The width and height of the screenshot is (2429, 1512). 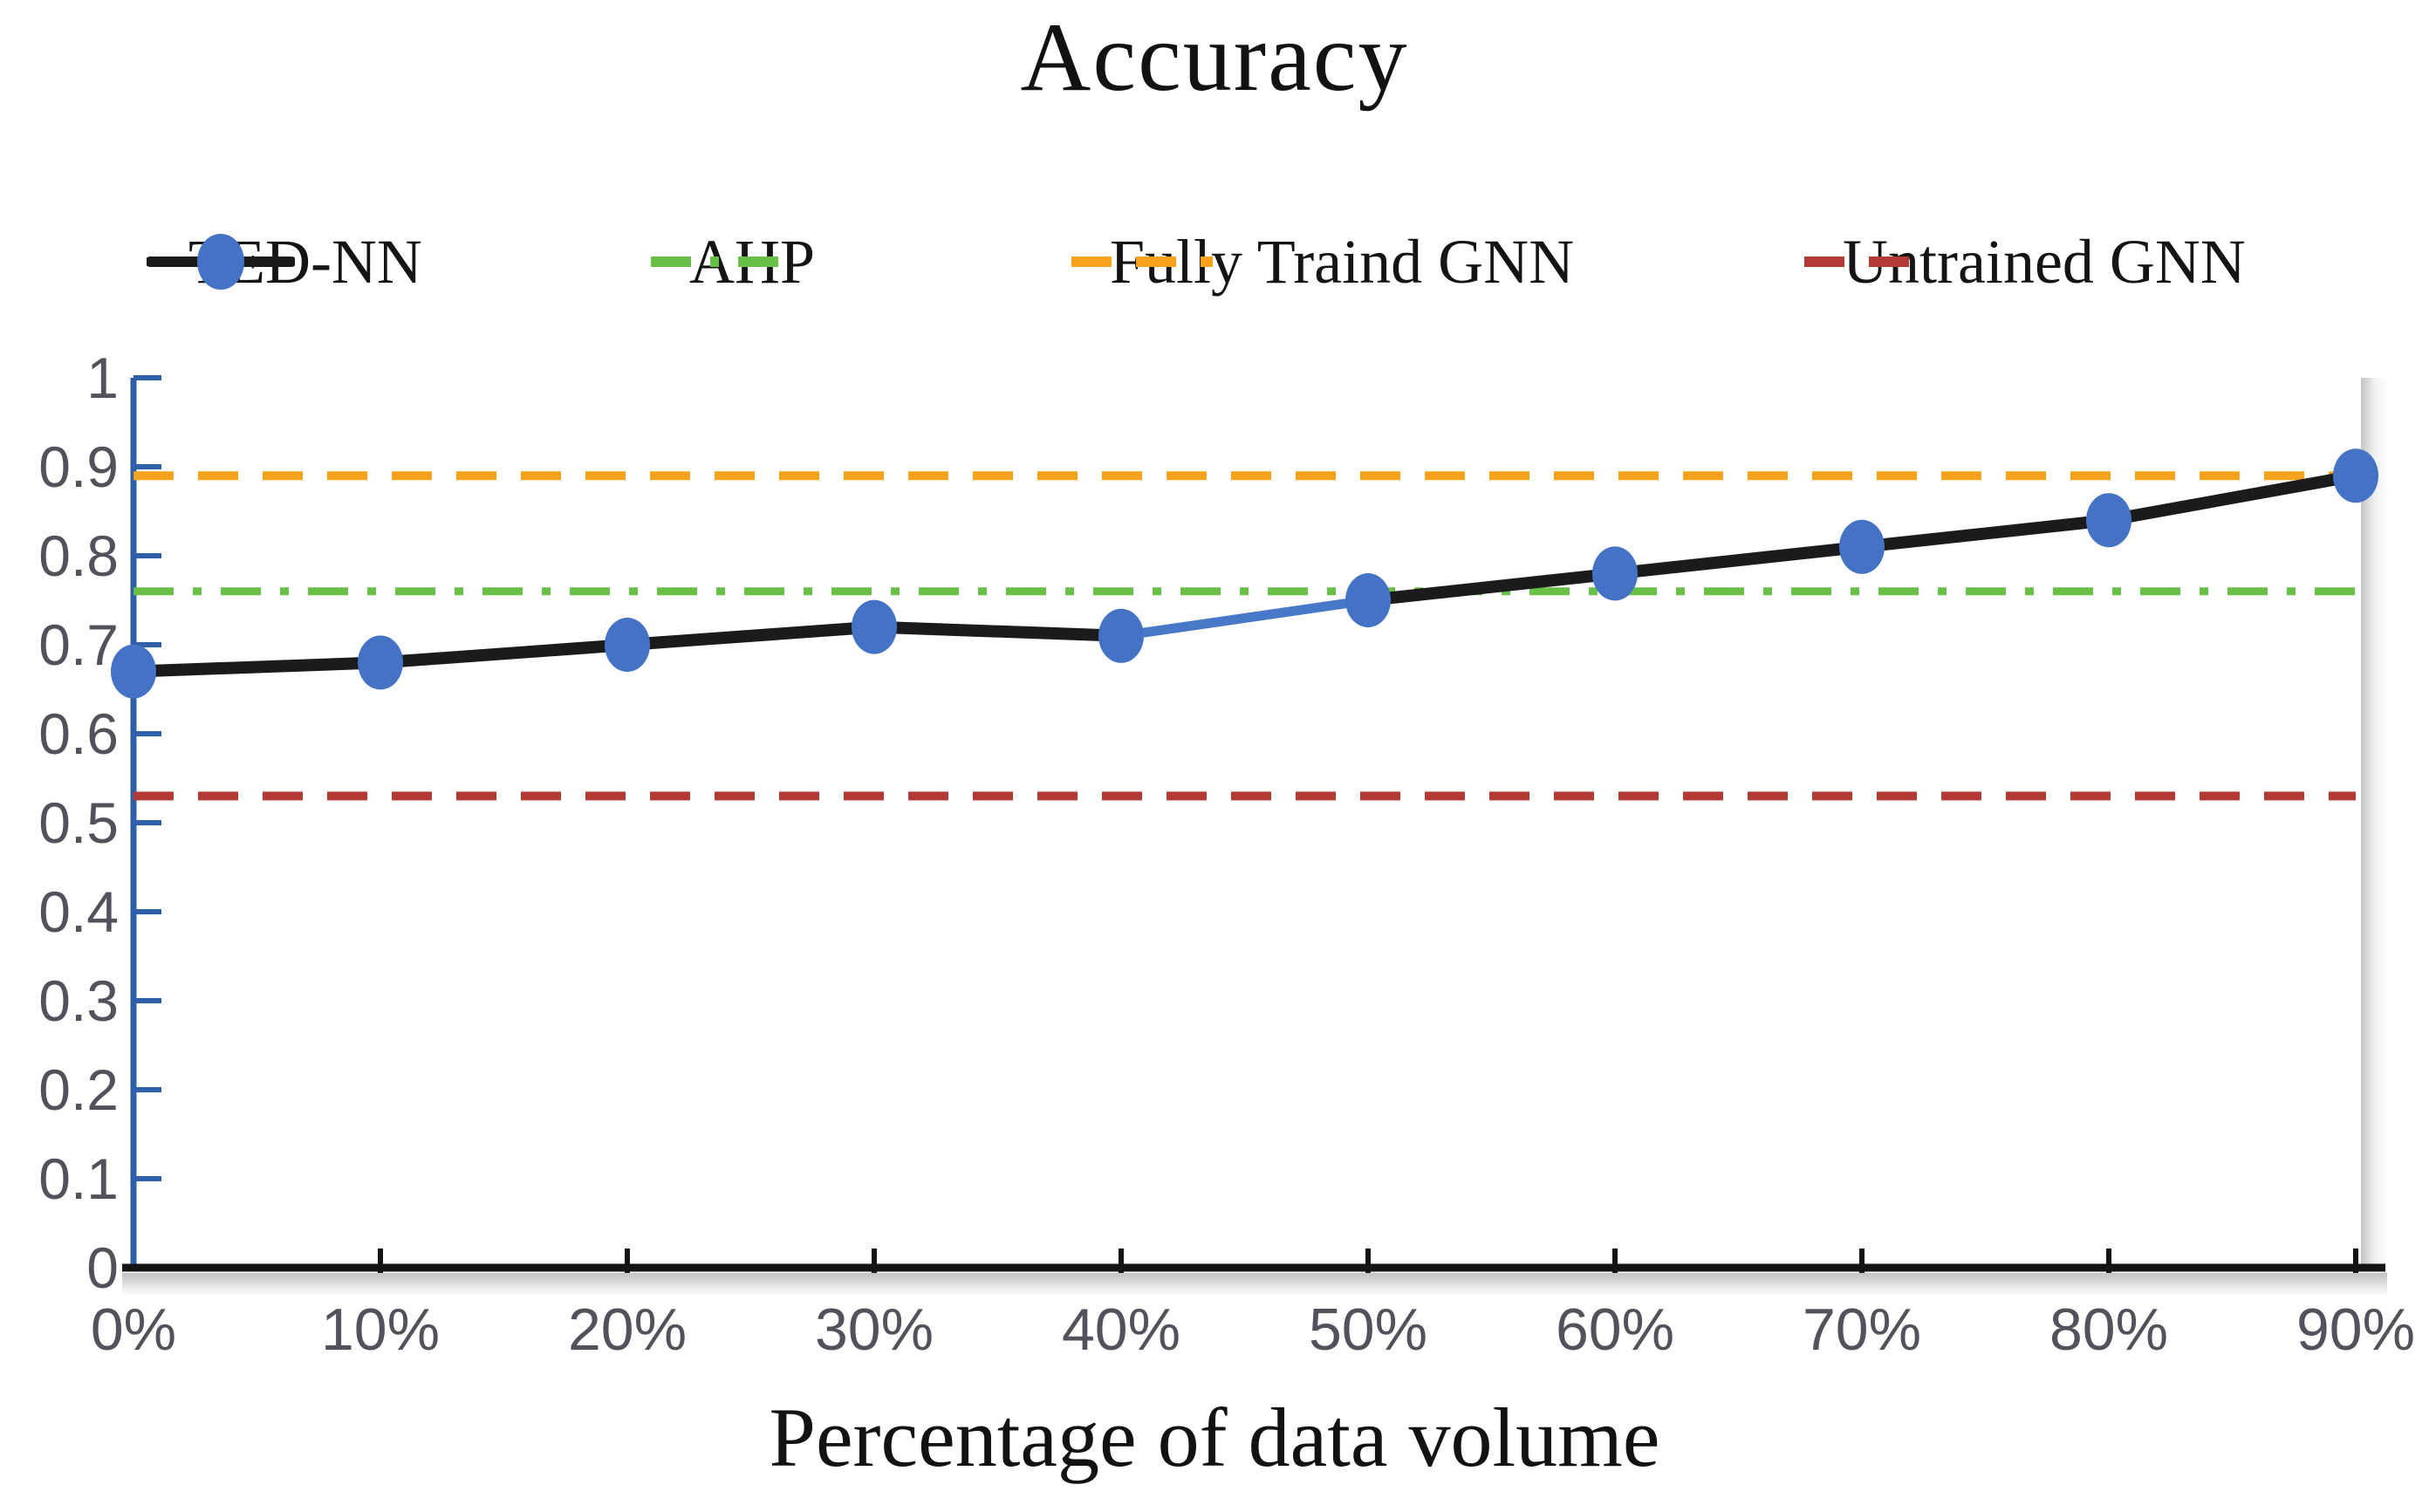 I want to click on plot-right-edge-shadow, so click(x=2375, y=825).